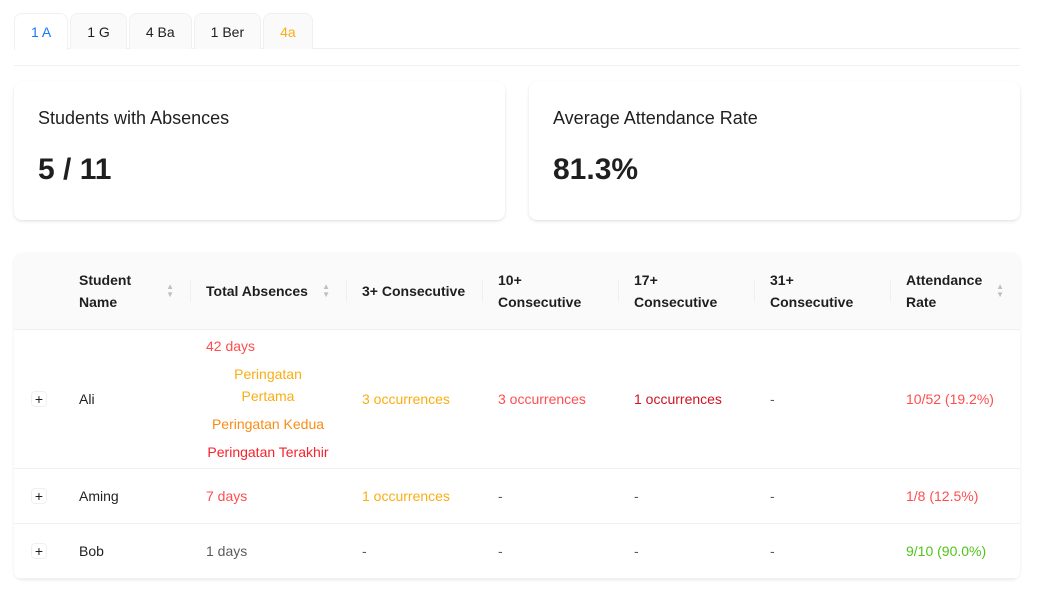 The height and width of the screenshot is (590, 1037). I want to click on header-label: Total Absences, so click(257, 291).